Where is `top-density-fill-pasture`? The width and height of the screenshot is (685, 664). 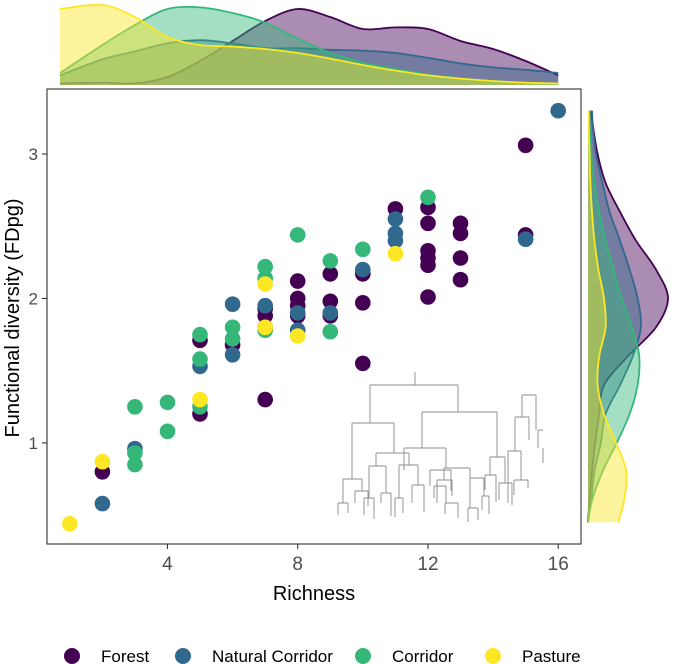 top-density-fill-pasture is located at coordinates (309, 45).